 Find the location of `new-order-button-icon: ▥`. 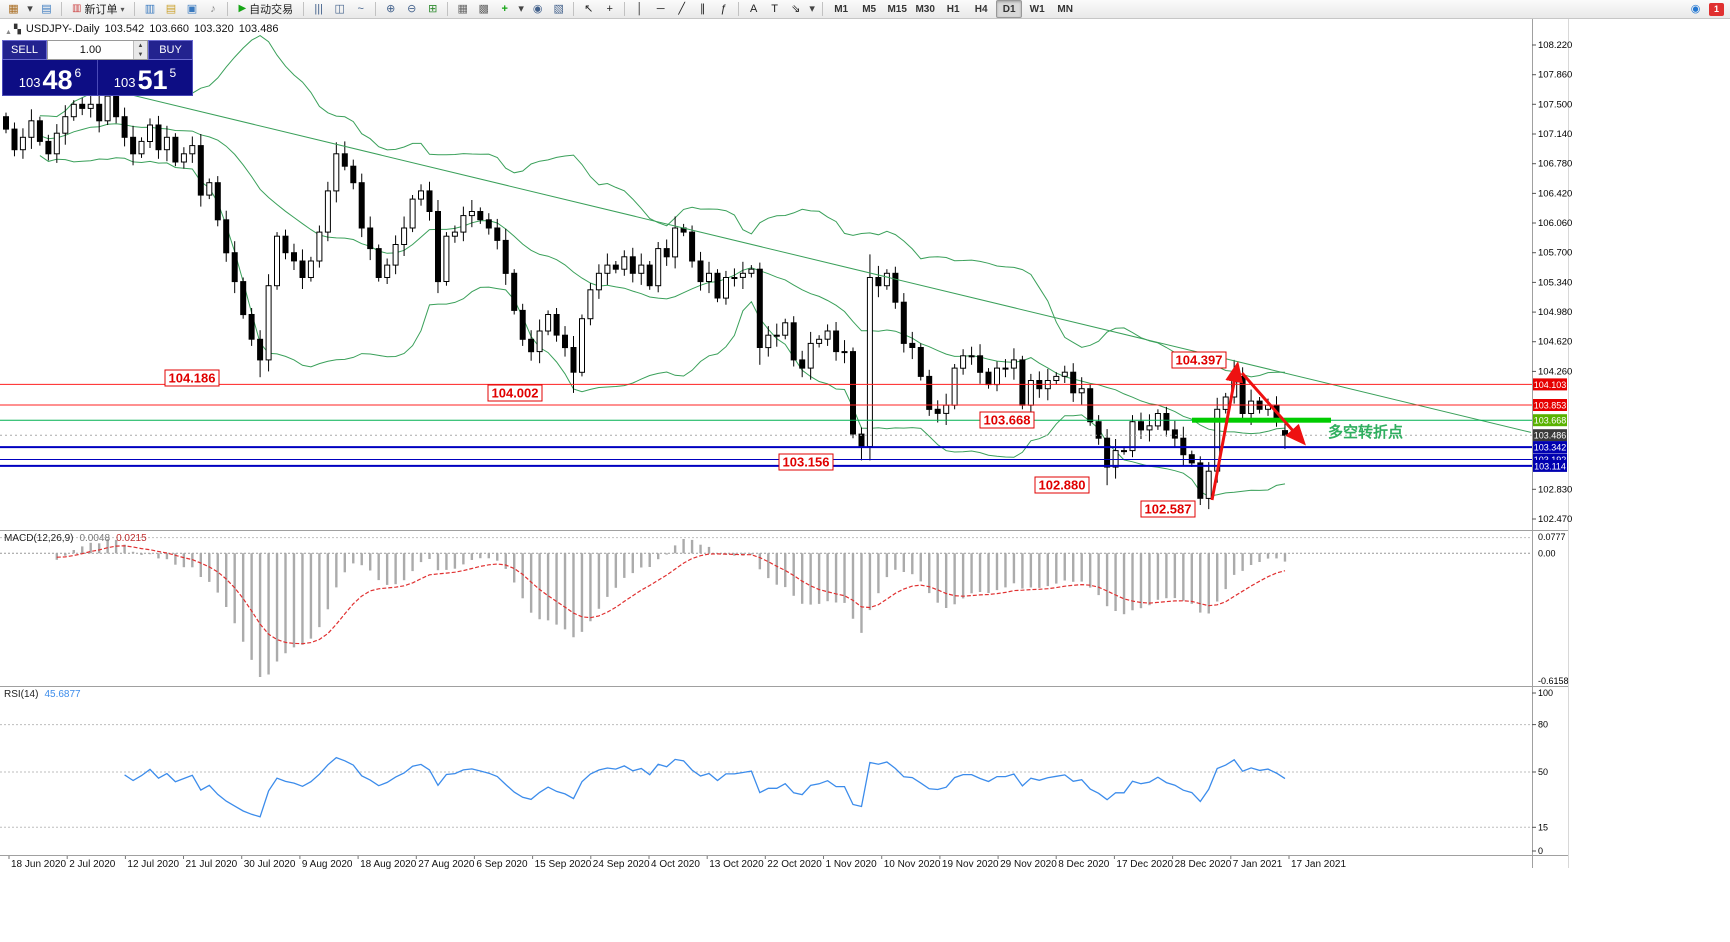

new-order-button-icon: ▥ is located at coordinates (77, 8).